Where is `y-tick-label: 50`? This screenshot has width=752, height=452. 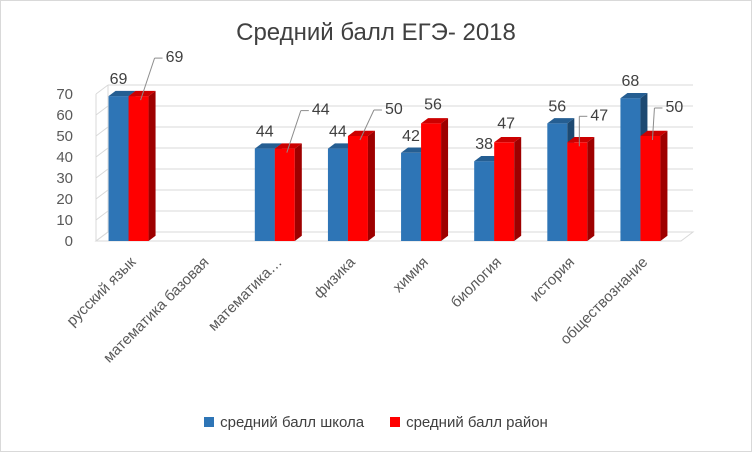
y-tick-label: 50 is located at coordinates (64, 136).